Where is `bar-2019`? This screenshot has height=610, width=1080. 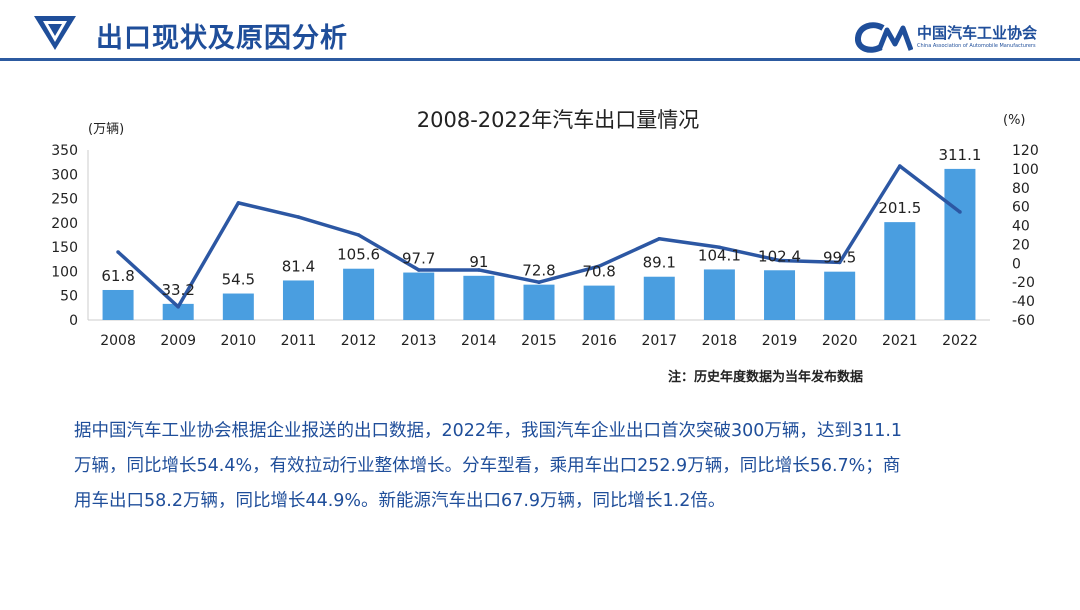 bar-2019 is located at coordinates (780, 295).